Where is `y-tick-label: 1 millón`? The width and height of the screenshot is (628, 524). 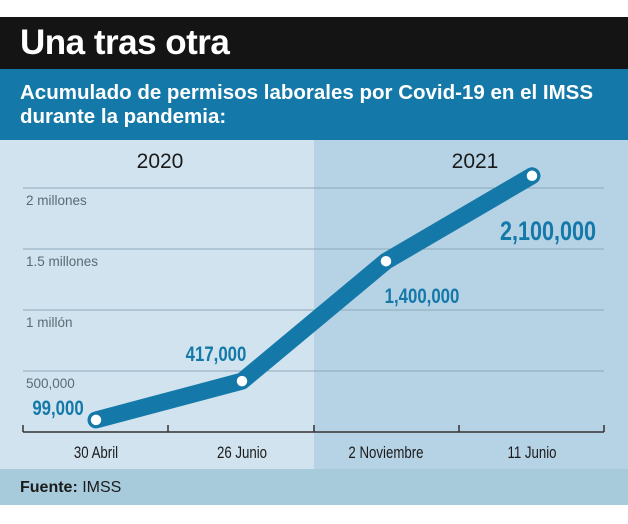
y-tick-label: 1 millón is located at coordinates (49, 322).